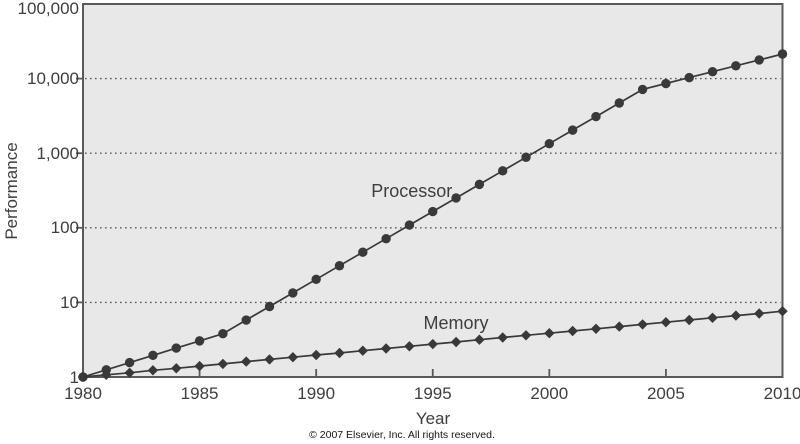  I want to click on y-tick-label: 1,000, so click(57, 153).